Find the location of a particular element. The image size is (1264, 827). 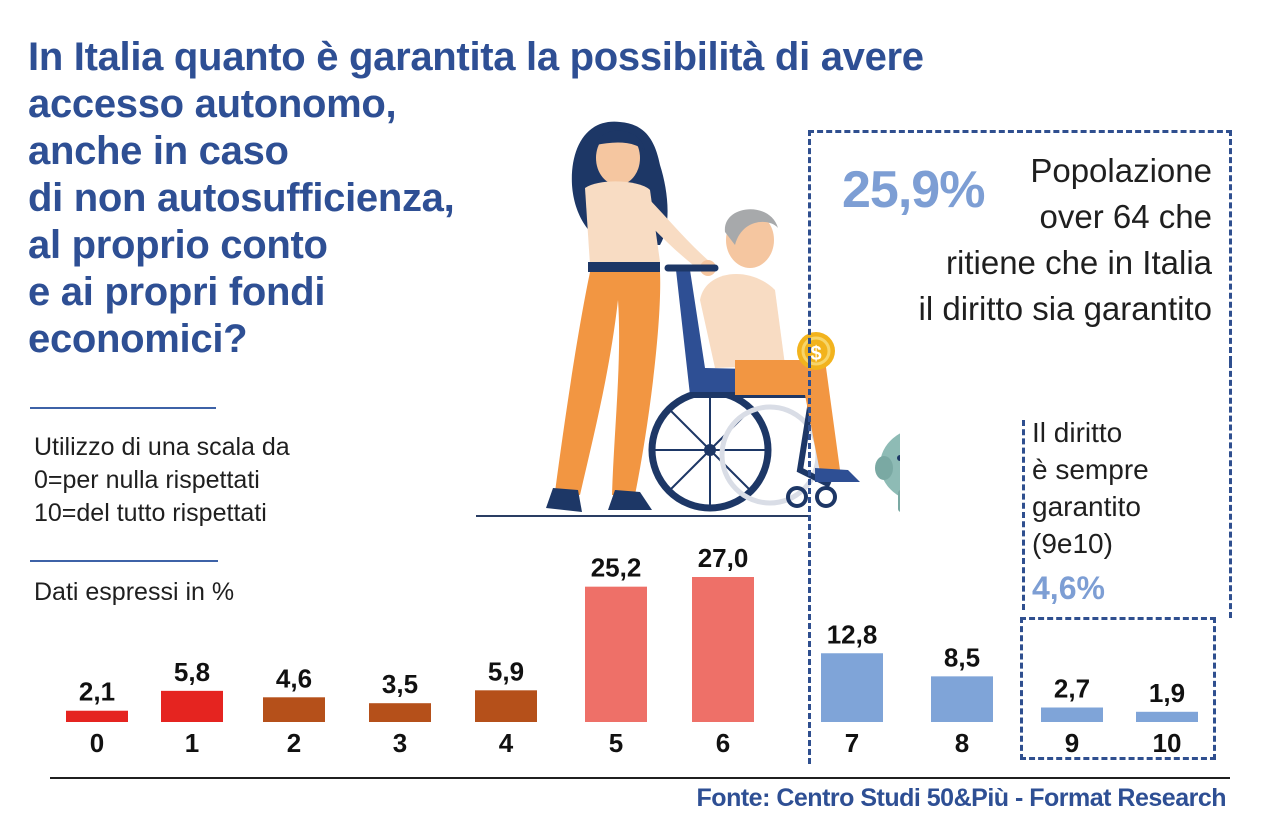

category-label-5: 5 is located at coordinates (616, 743).